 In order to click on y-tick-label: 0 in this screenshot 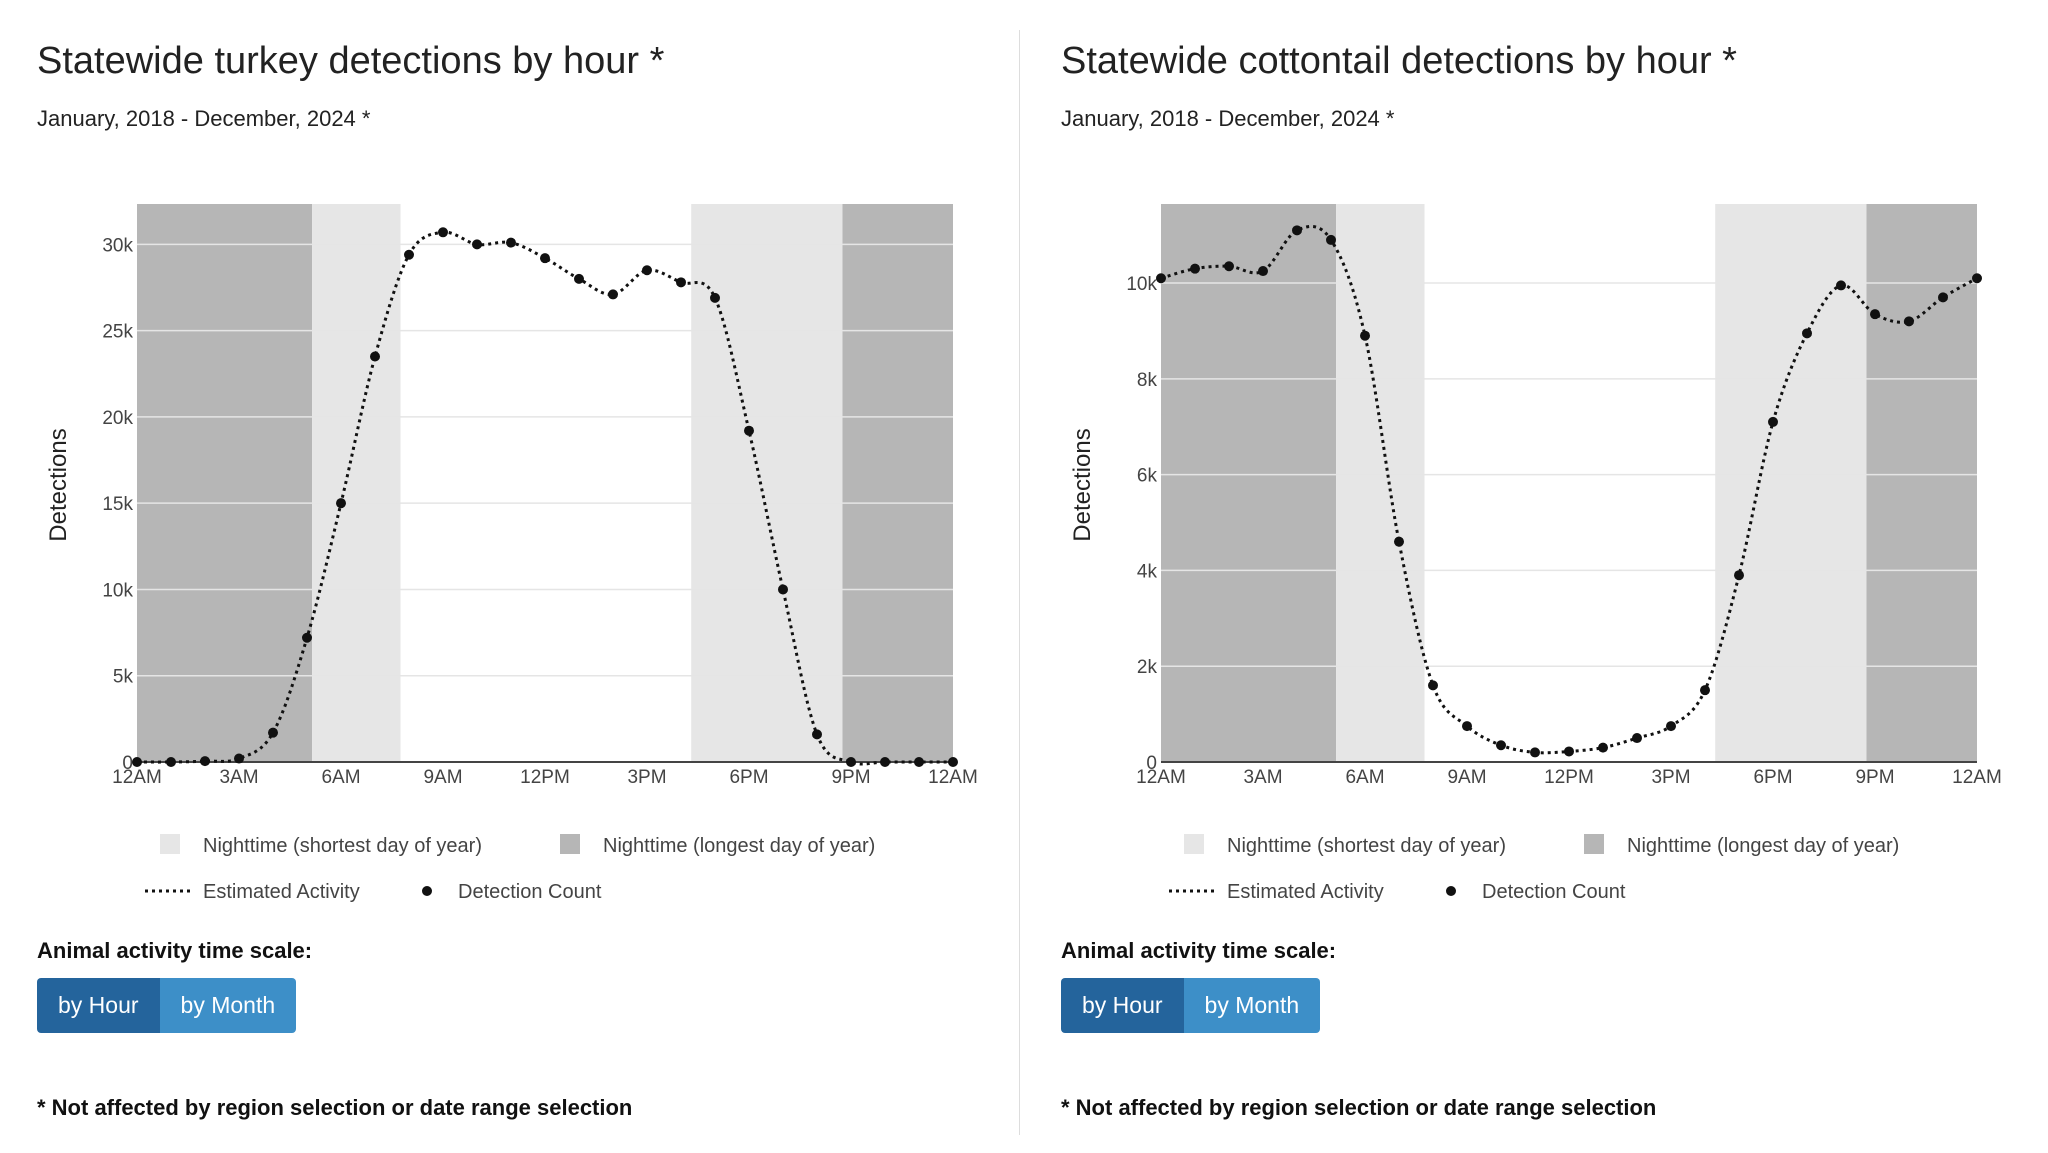, I will do `click(127, 763)`.